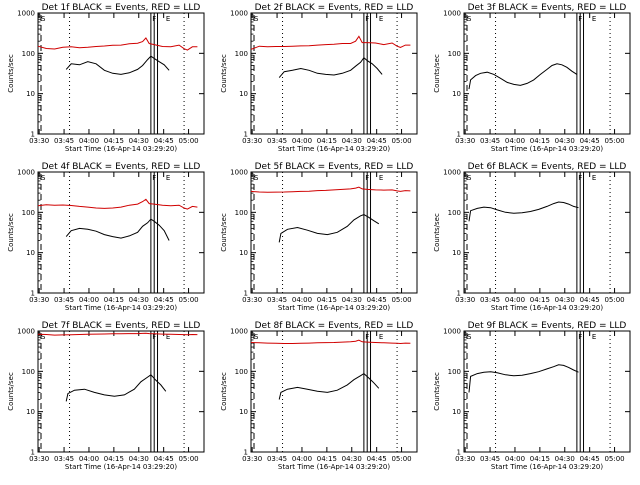  I want to click on panel-title: Det 5f BLACK = Events, RED = LLD, so click(334, 167).